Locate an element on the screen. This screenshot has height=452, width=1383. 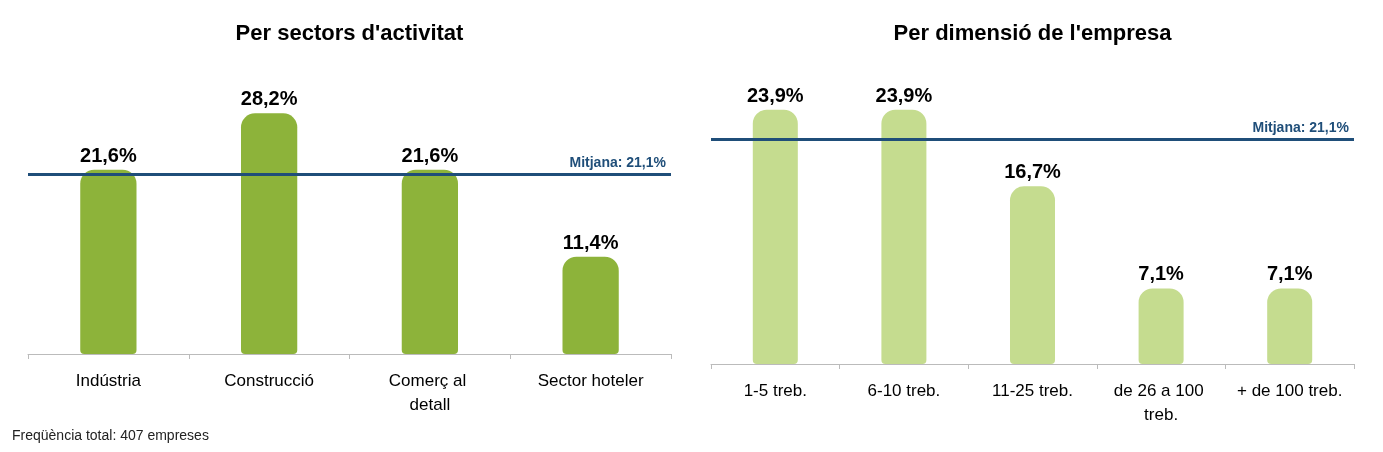
x-tick-label: Comerç al detall is located at coordinates (429, 392).